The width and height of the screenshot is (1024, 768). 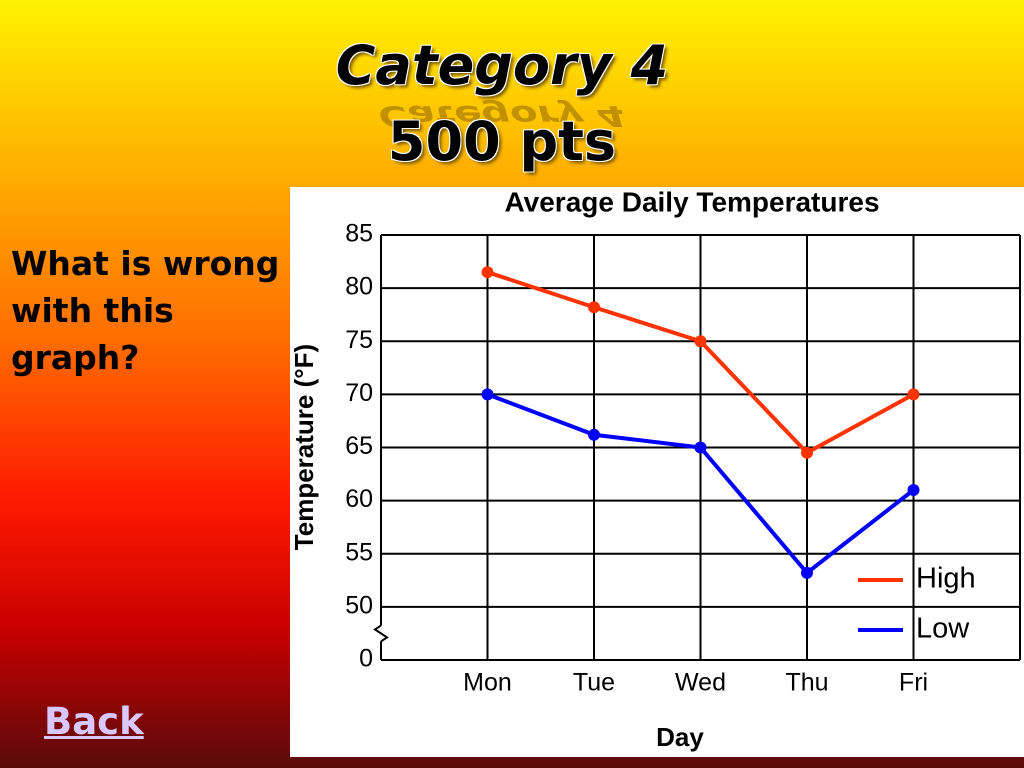 What do you see at coordinates (680, 737) in the screenshot?
I see `x-axis-label: Day` at bounding box center [680, 737].